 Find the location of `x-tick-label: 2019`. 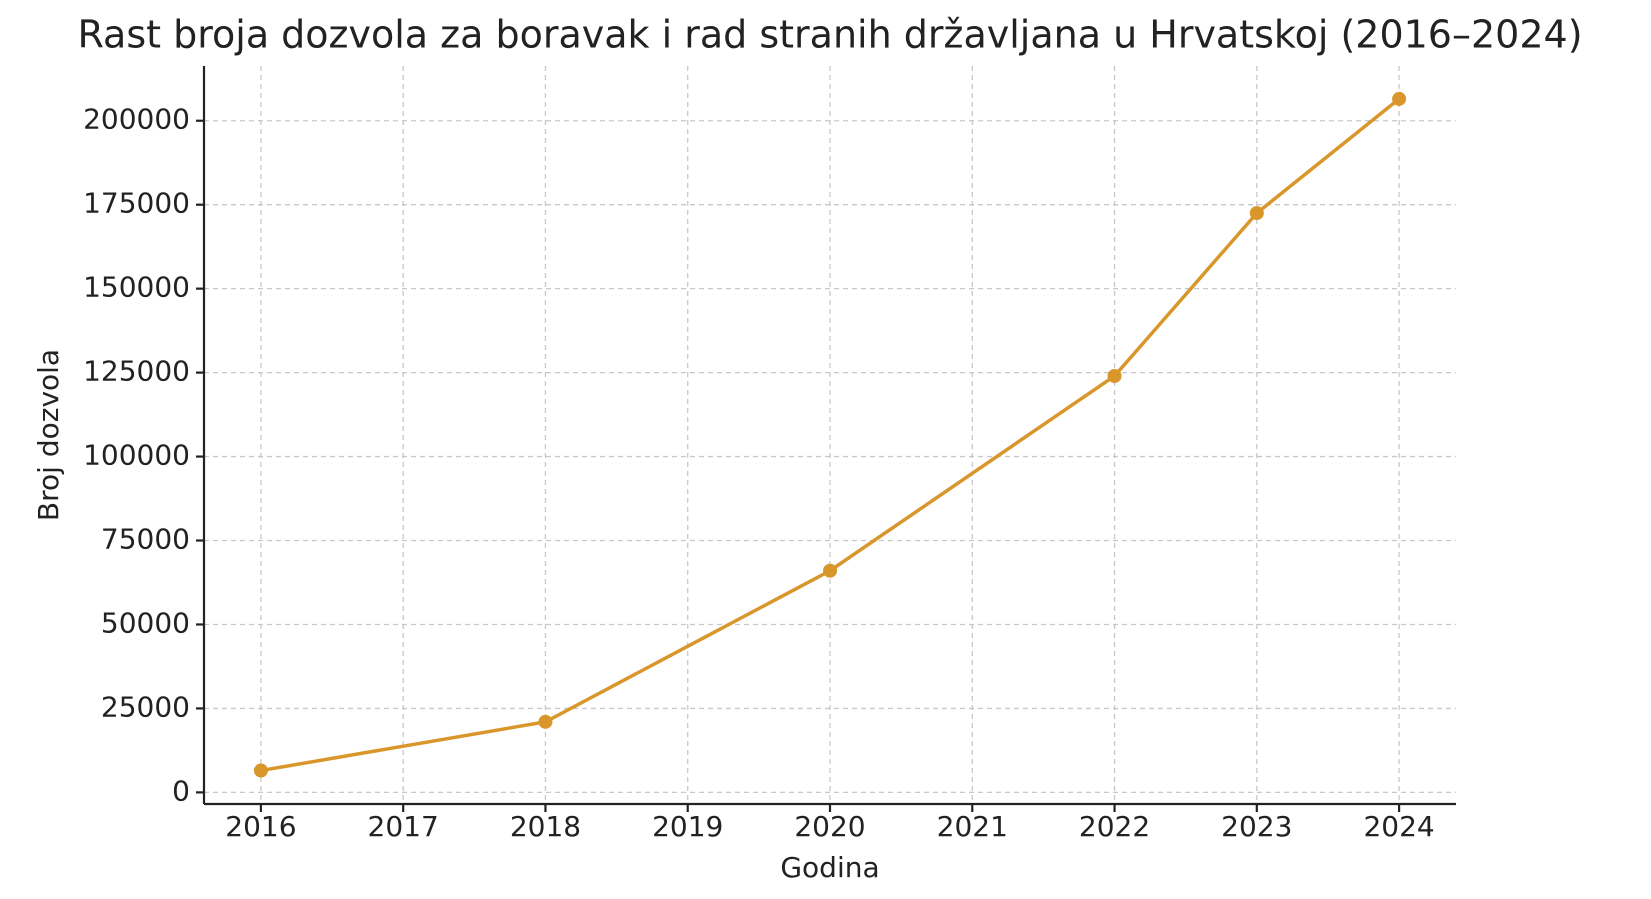

x-tick-label: 2019 is located at coordinates (687, 826).